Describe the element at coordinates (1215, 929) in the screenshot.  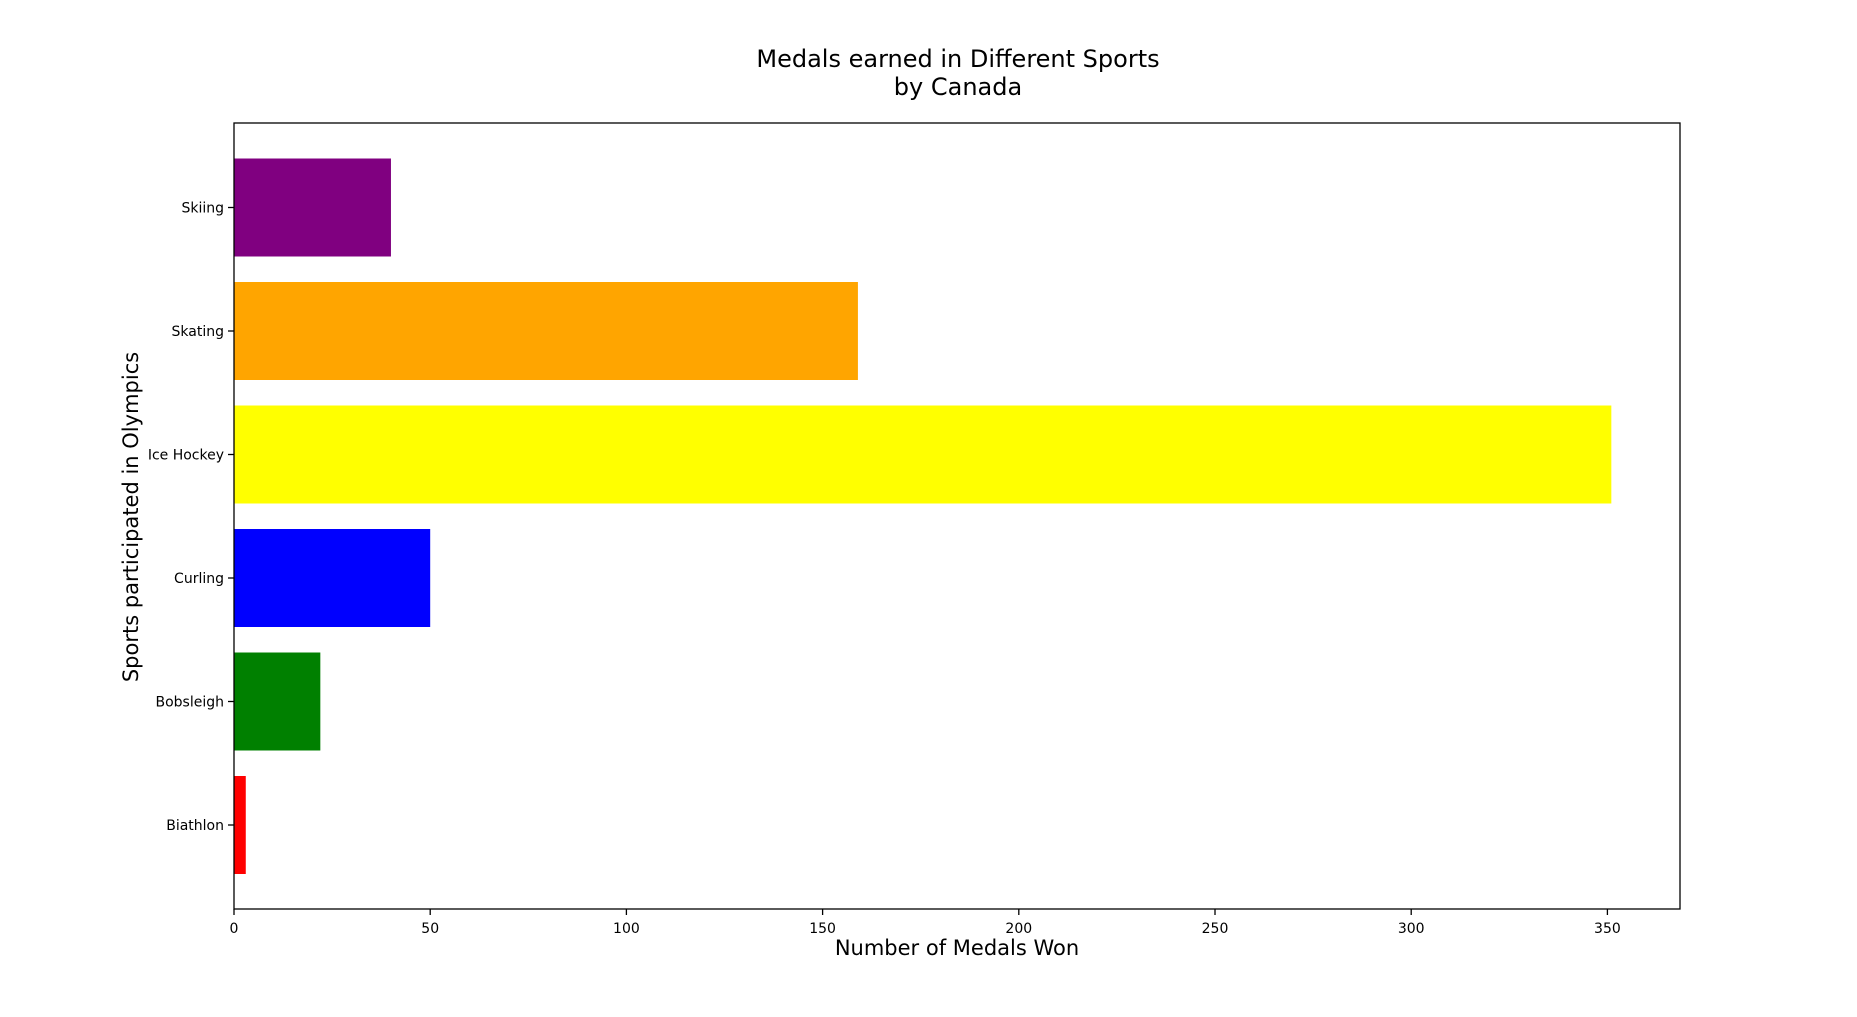
I see `x-tick-label: 250` at that location.